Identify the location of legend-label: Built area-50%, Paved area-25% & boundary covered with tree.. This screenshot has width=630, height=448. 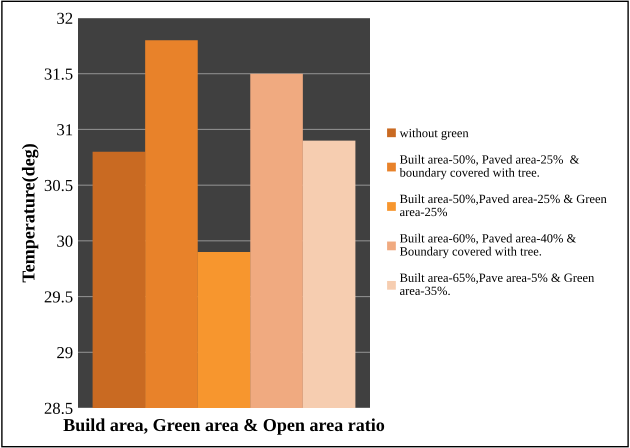
(490, 167).